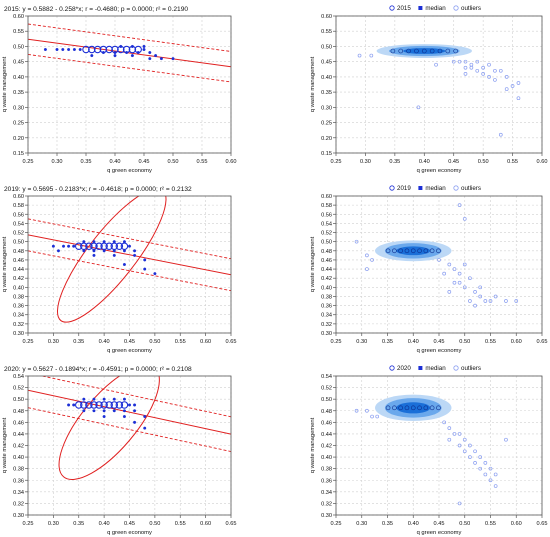 Image resolution: width=550 pixels, height=537 pixels. I want to click on legend: 2020 median outliers, so click(435, 368).